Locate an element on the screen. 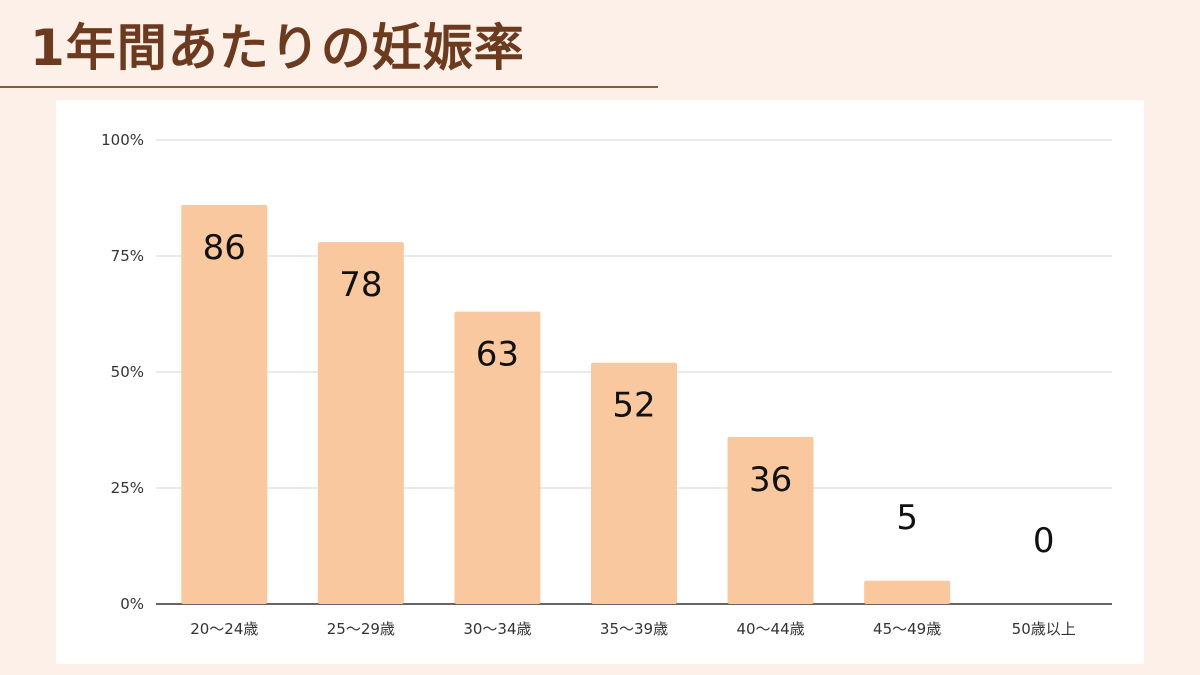 The height and width of the screenshot is (675, 1200). y-tick-label: 100% is located at coordinates (122, 140).